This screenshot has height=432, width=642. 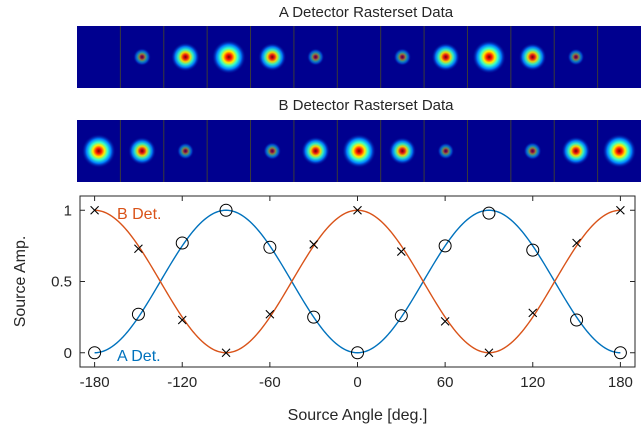 I want to click on raster-a-strip, so click(x=359, y=57).